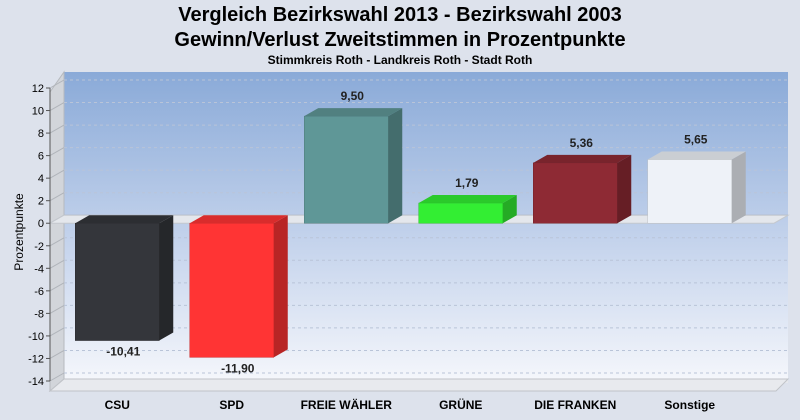  I want to click on y-tick-label: 12, so click(38, 89).